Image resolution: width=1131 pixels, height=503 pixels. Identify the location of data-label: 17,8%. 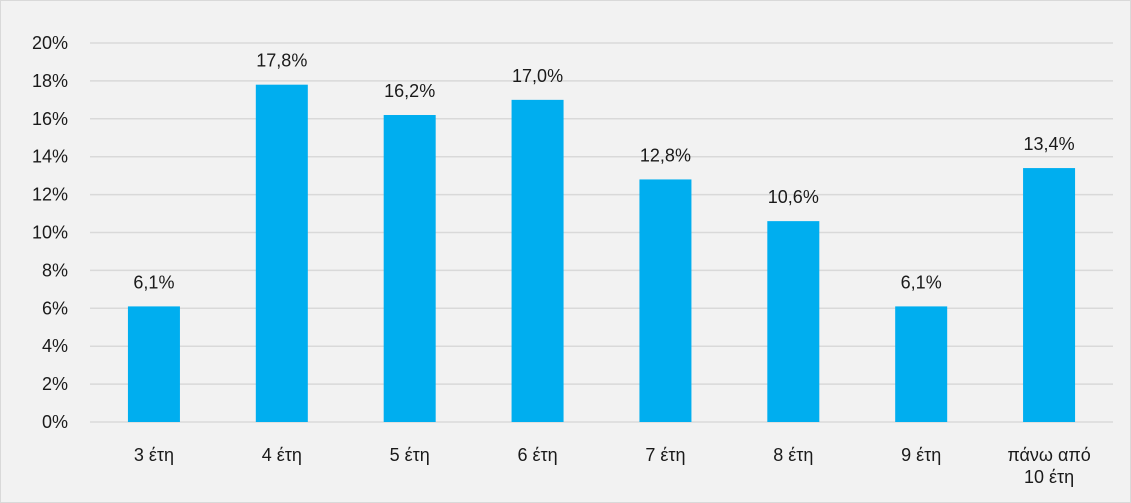
(281, 61).